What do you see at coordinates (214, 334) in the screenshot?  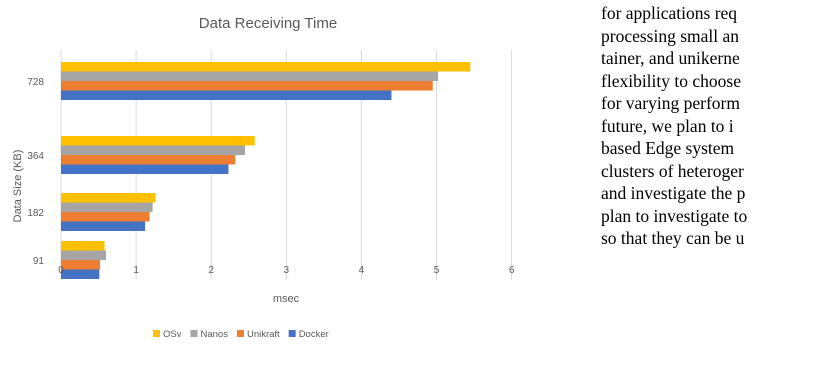 I see `legend-entry-nanos: Nanos` at bounding box center [214, 334].